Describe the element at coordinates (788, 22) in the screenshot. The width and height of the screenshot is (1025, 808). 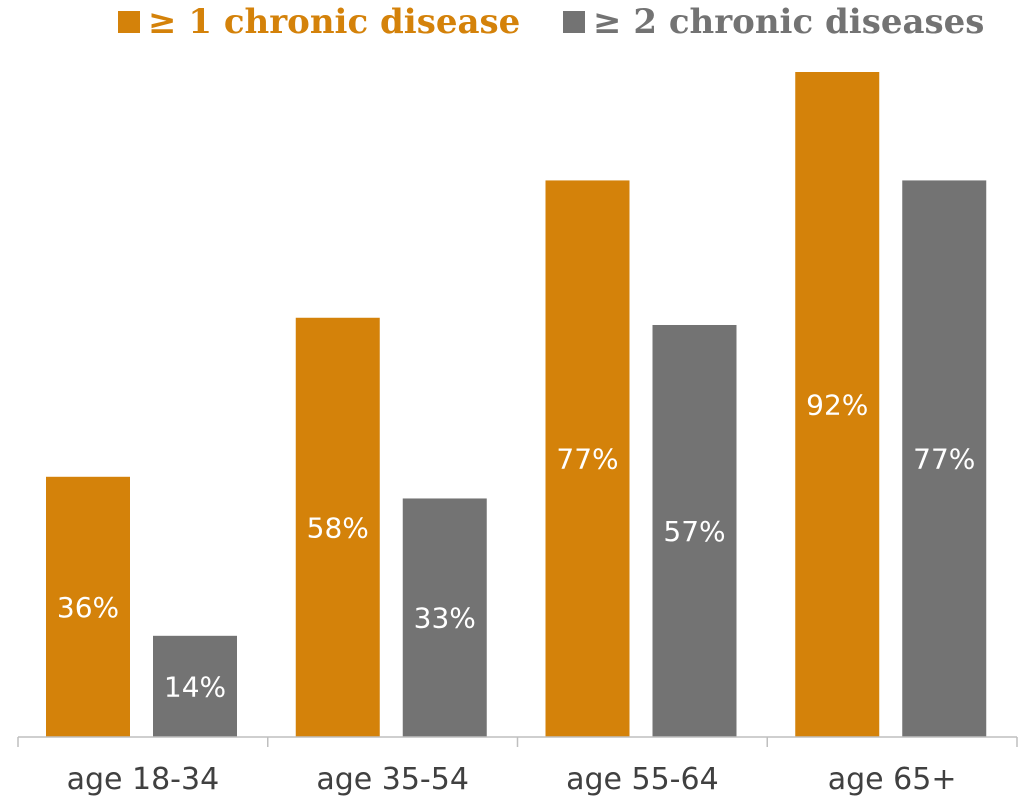
I see `legend-label: ≥ 2 chronic diseases` at that location.